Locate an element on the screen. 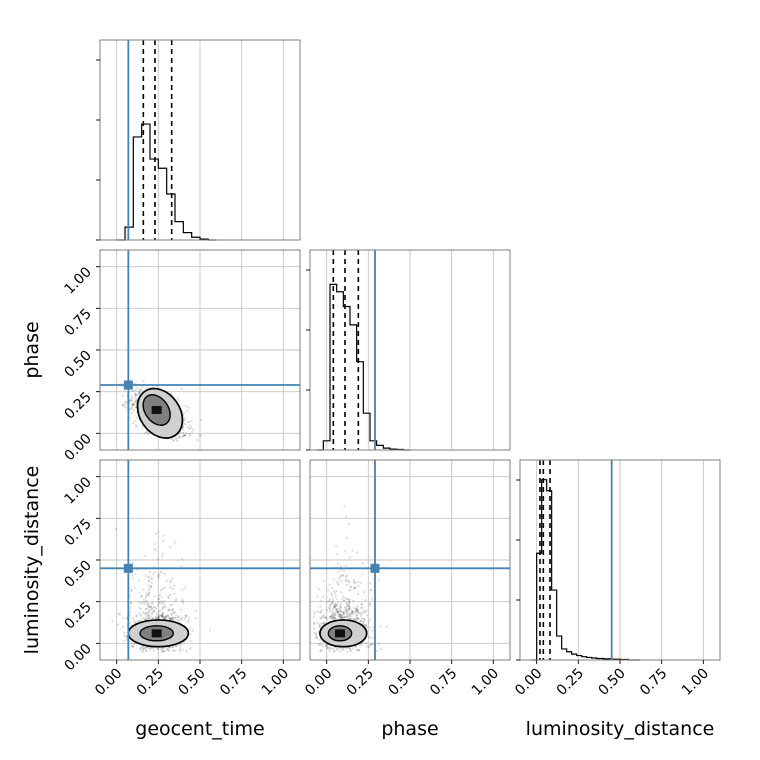  ylabel-phase: phase is located at coordinates (32, 349).